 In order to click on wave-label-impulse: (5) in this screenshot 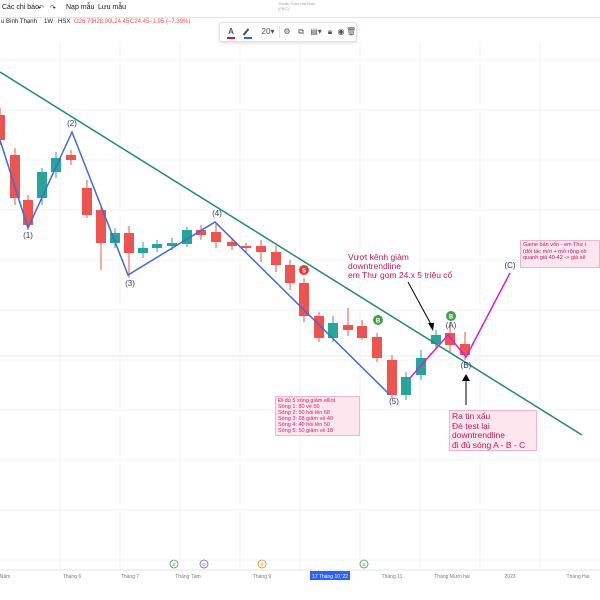, I will do `click(394, 401)`.